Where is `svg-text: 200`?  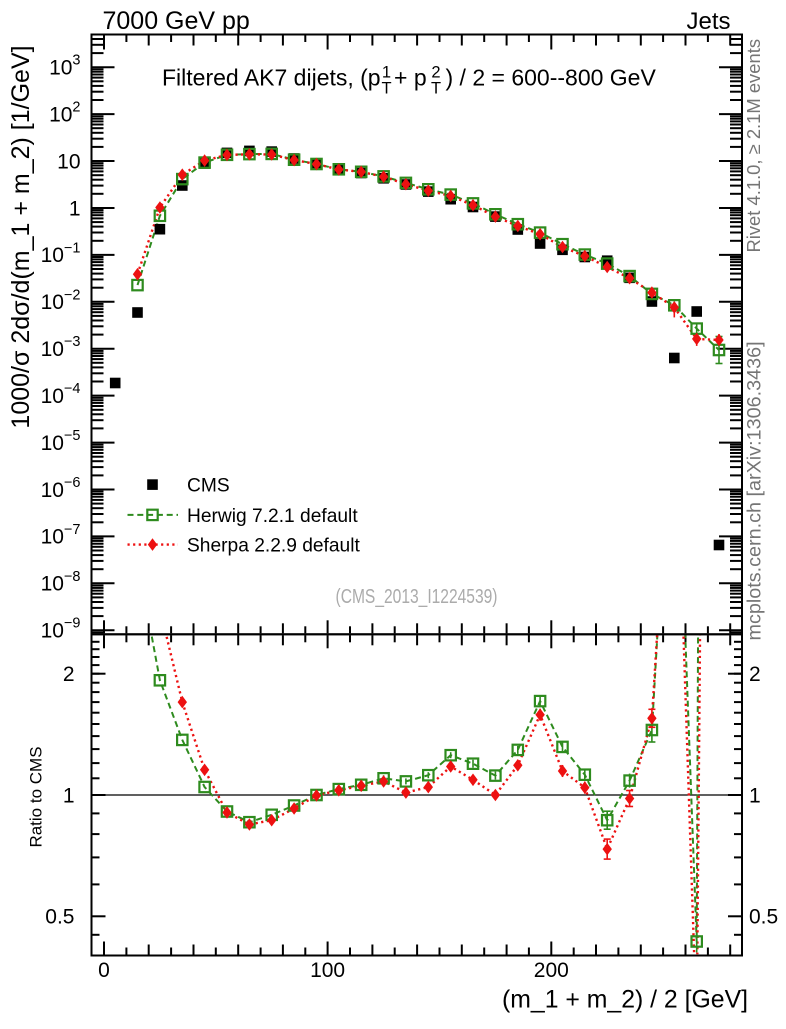 svg-text: 200 is located at coordinates (551, 970).